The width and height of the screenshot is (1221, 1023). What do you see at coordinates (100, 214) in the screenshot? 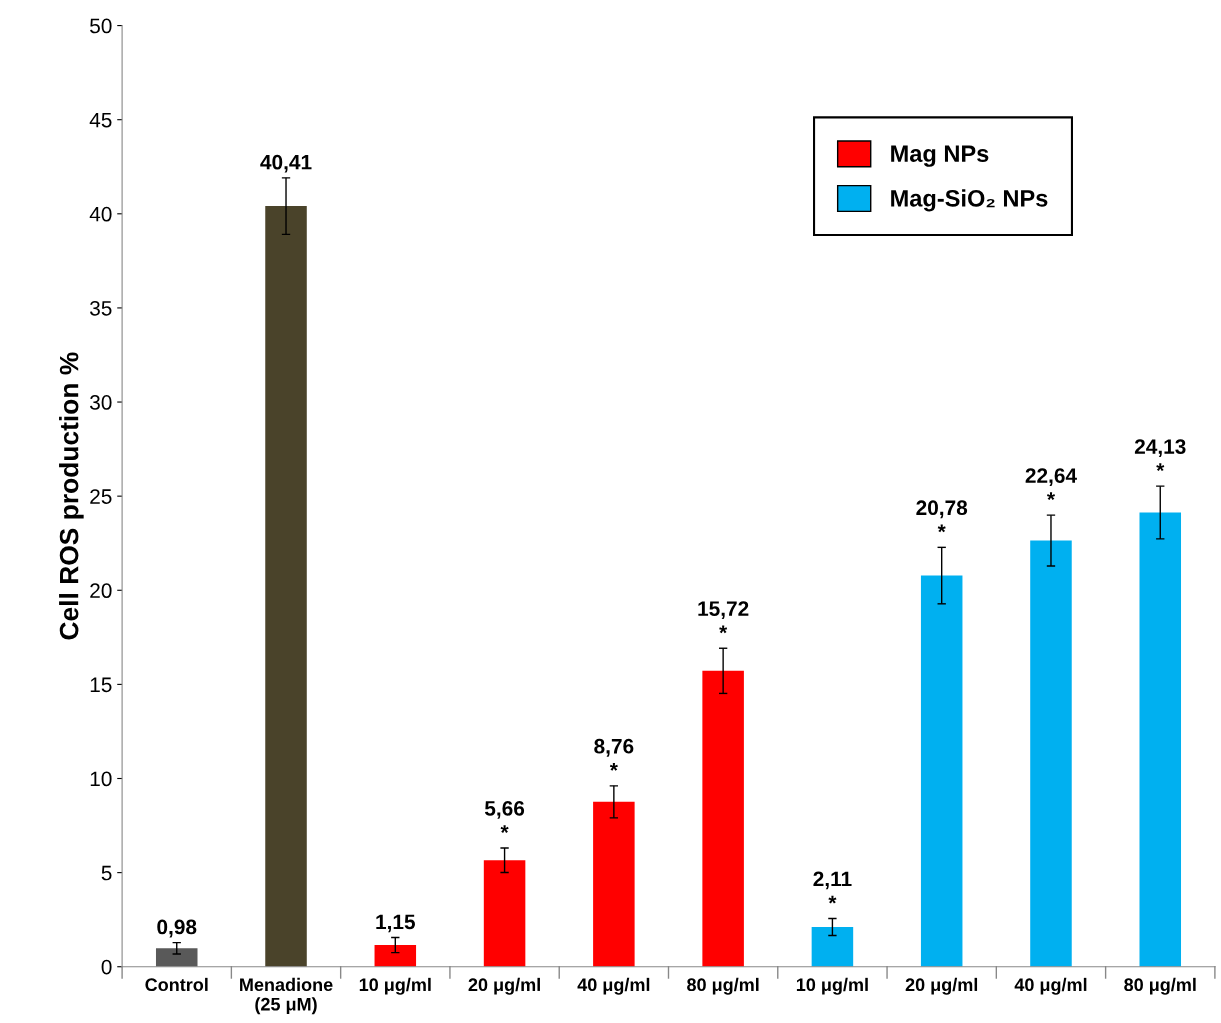
I see `y-tick-label: 40` at bounding box center [100, 214].